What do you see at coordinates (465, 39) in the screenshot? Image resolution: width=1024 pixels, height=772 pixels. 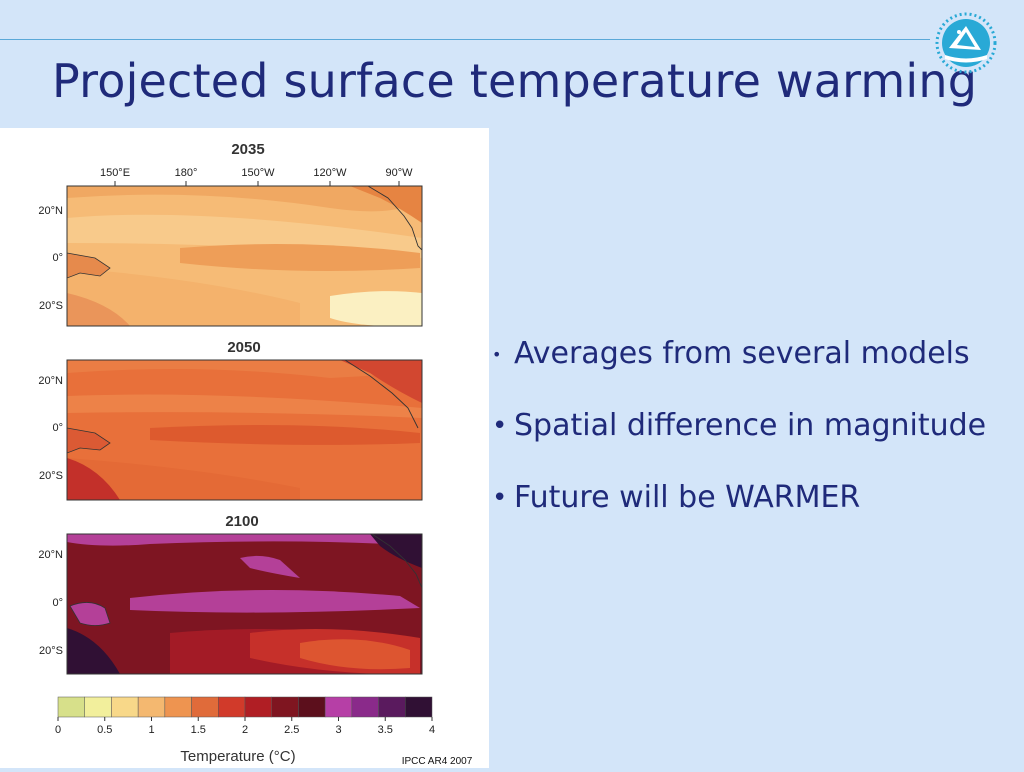 I see `header-divider` at bounding box center [465, 39].